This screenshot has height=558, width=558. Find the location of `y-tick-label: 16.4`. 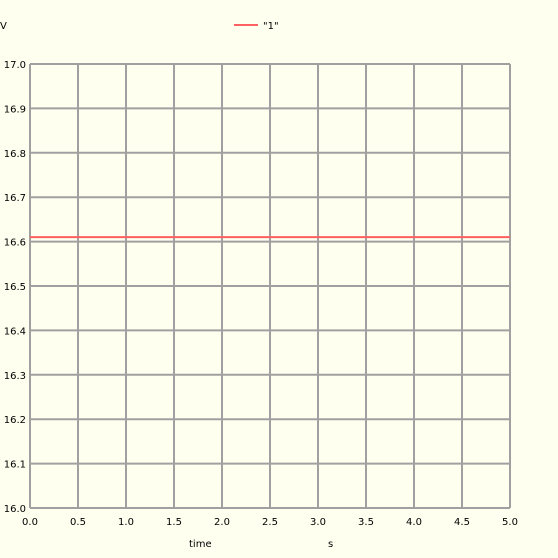

y-tick-label: 16.4 is located at coordinates (15, 331).